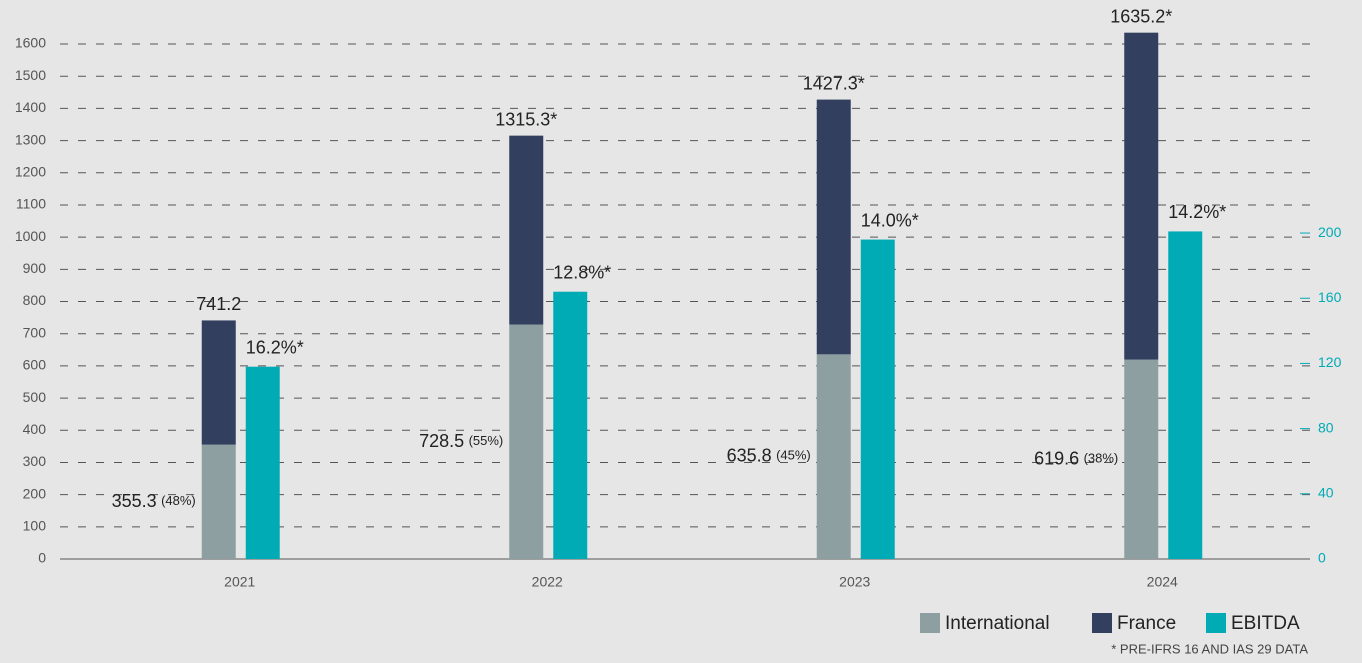 The height and width of the screenshot is (663, 1362). Describe the element at coordinates (42, 558) in the screenshot. I see `y-tick-label: 0` at that location.